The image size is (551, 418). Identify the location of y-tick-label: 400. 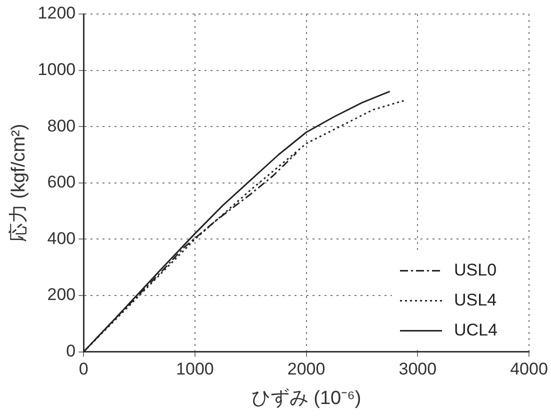
(61, 238).